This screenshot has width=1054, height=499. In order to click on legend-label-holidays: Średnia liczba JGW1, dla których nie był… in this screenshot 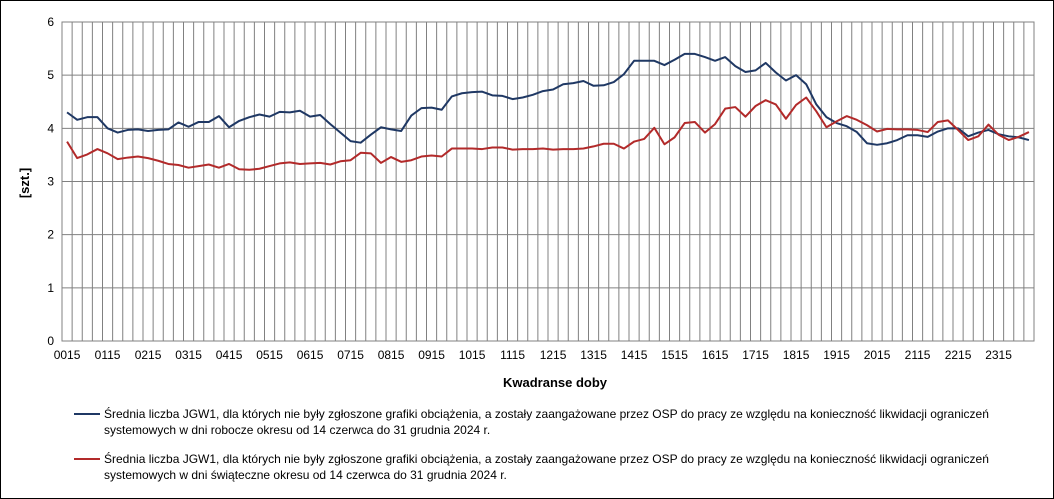, I will do `click(546, 467)`.